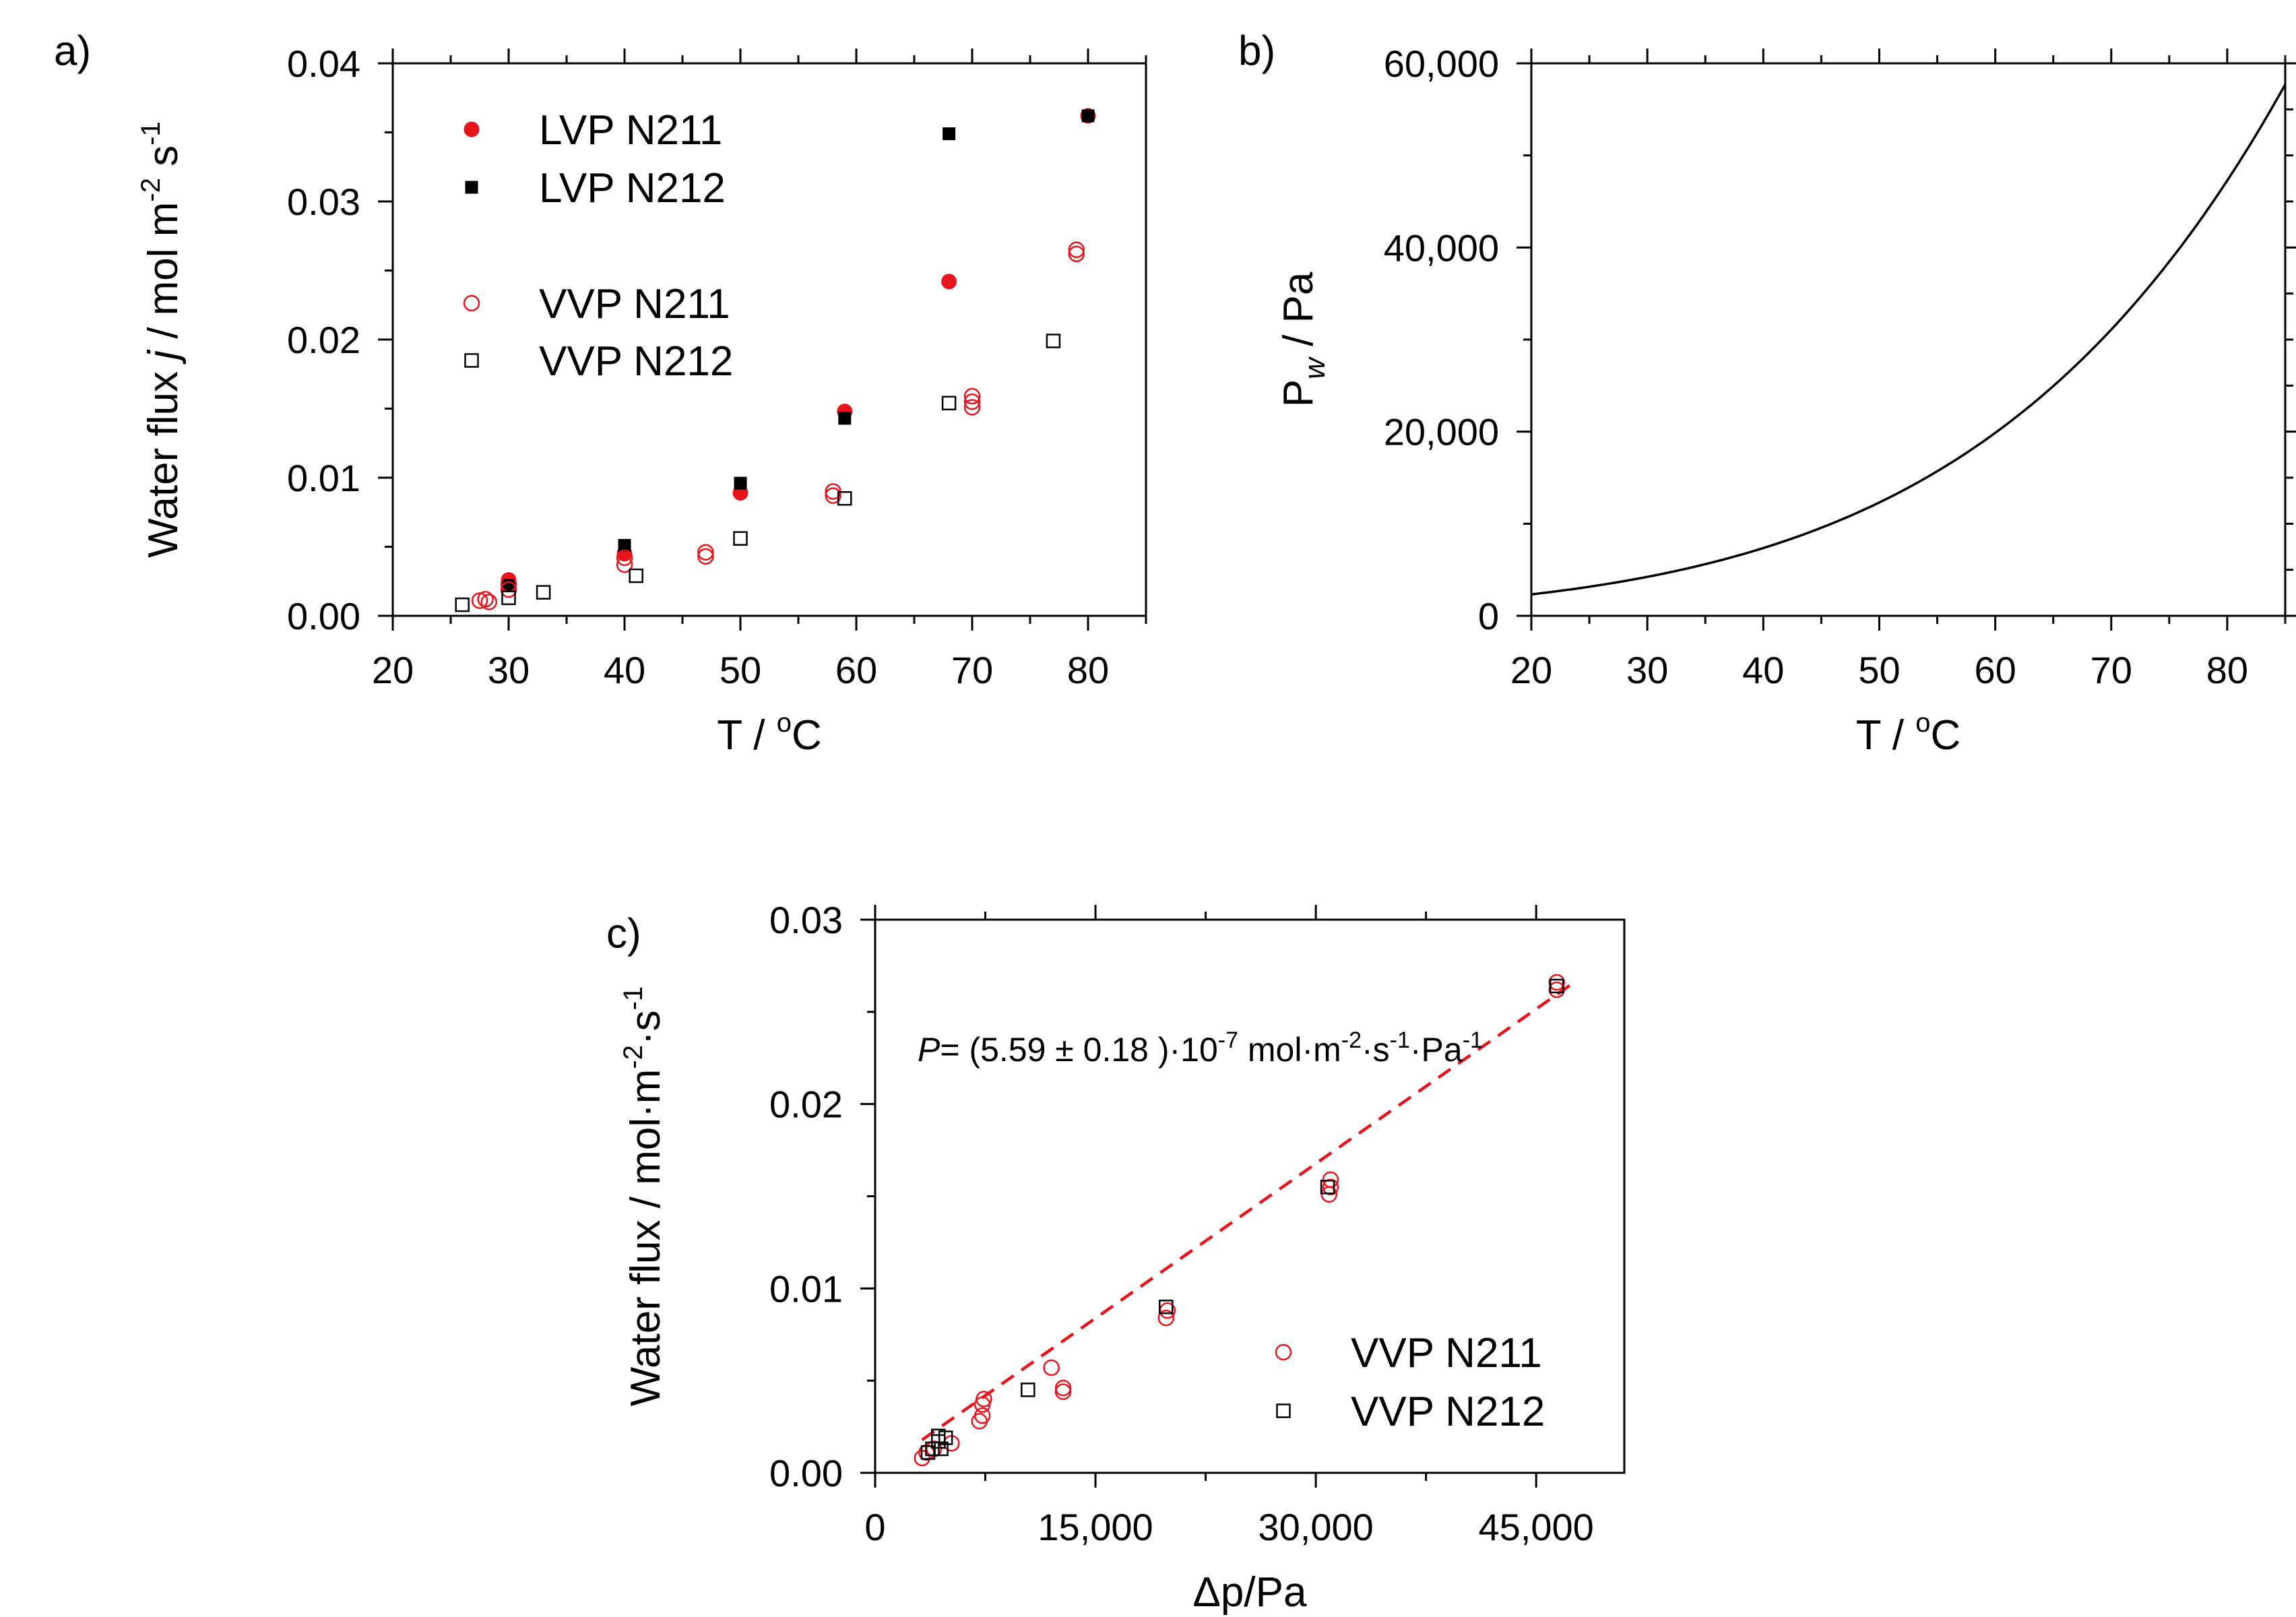 This screenshot has height=1617, width=2296. I want to click on y-tick-label: 0, so click(1488, 616).